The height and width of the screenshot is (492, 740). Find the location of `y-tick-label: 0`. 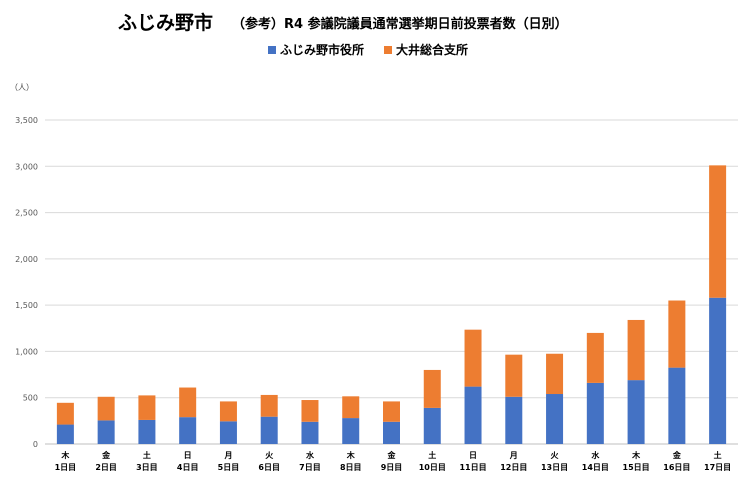

y-tick-label: 0 is located at coordinates (35, 444).